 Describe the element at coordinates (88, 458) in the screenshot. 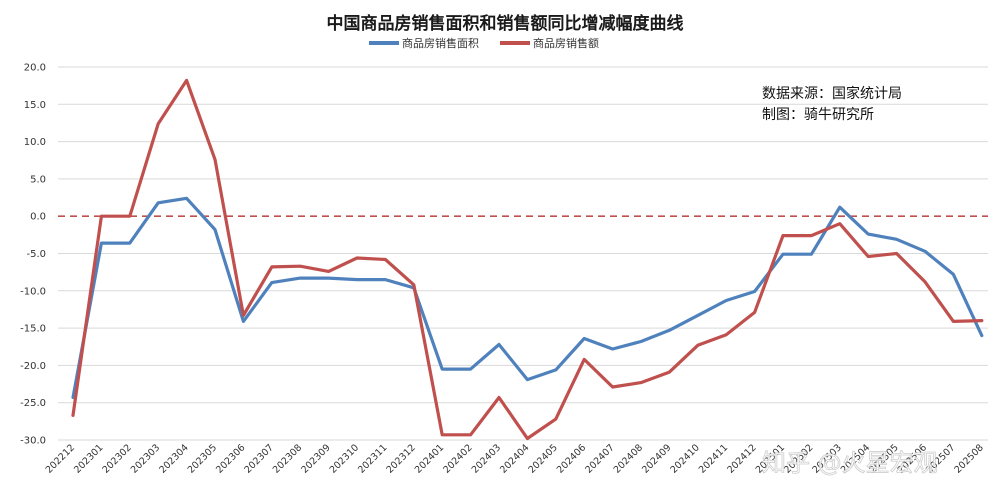

I see `x-tick-label: 202301` at that location.